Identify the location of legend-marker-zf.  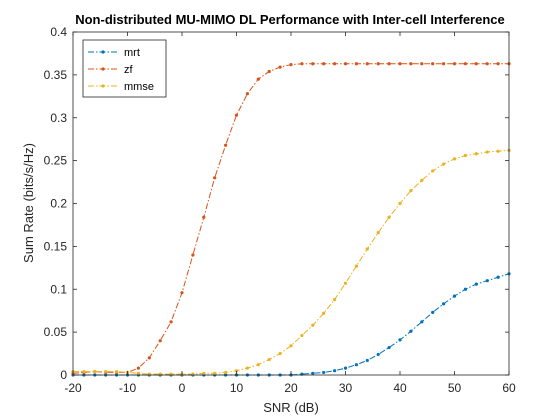
(103, 69).